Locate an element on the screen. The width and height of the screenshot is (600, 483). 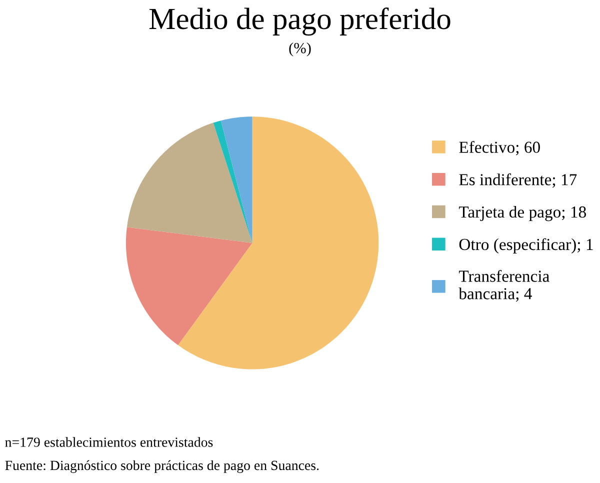
chart-title: Medio de pago preferido is located at coordinates (299, 21).